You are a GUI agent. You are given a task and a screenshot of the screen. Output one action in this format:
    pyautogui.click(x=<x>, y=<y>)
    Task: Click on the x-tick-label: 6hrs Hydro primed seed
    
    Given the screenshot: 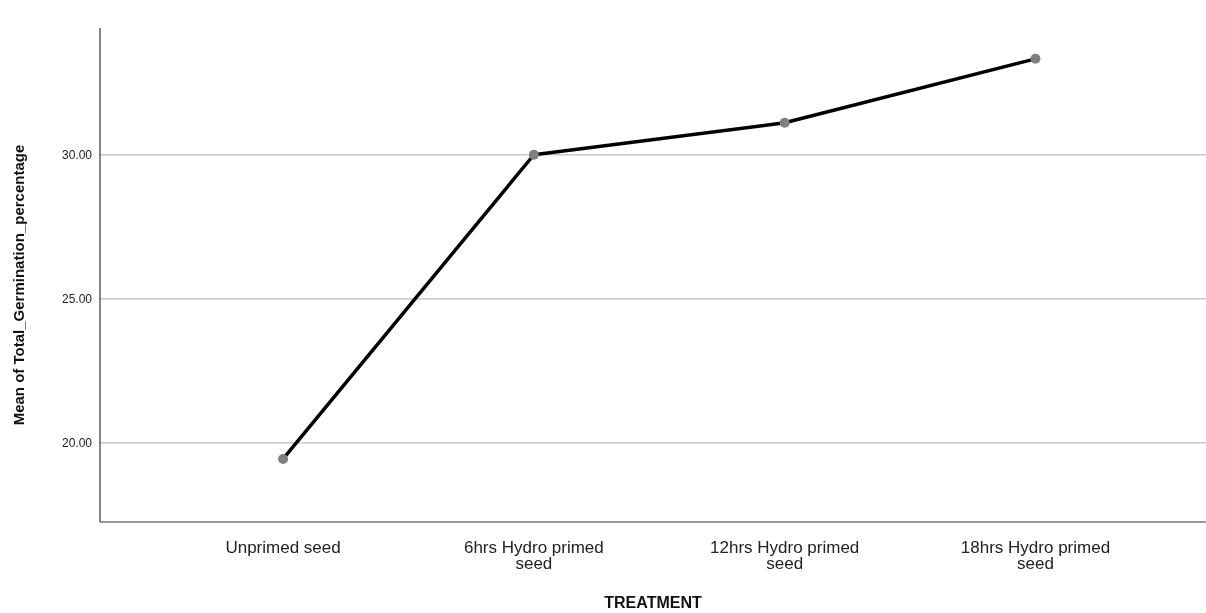 What is the action you would take?
    pyautogui.click(x=533, y=555)
    